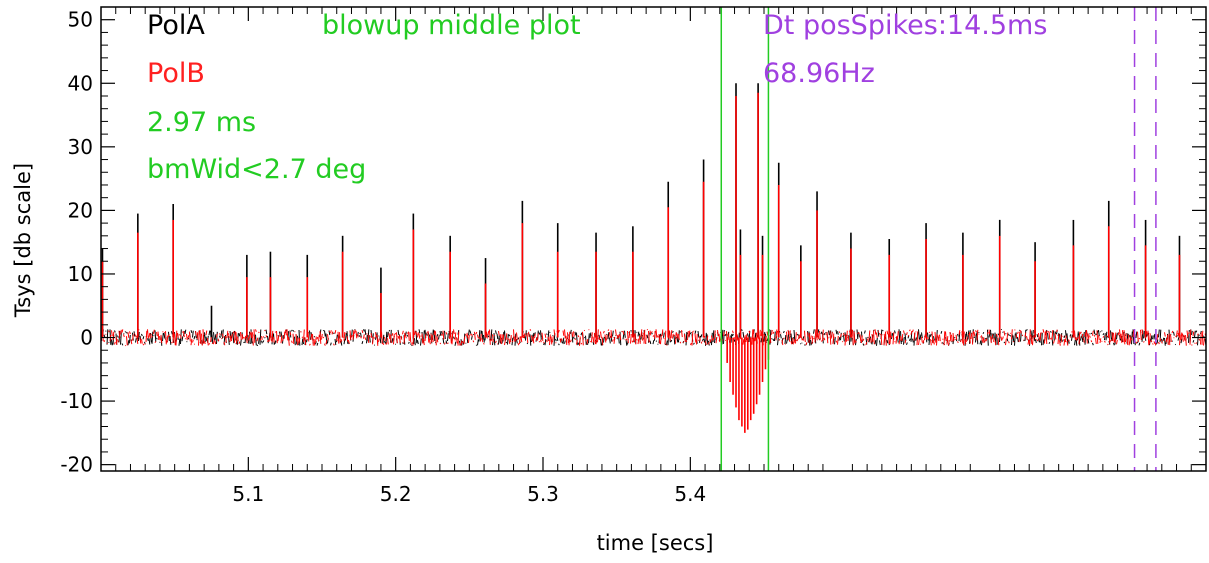 The height and width of the screenshot is (563, 1209). What do you see at coordinates (86, 338) in the screenshot?
I see `y-tick-label: 0` at bounding box center [86, 338].